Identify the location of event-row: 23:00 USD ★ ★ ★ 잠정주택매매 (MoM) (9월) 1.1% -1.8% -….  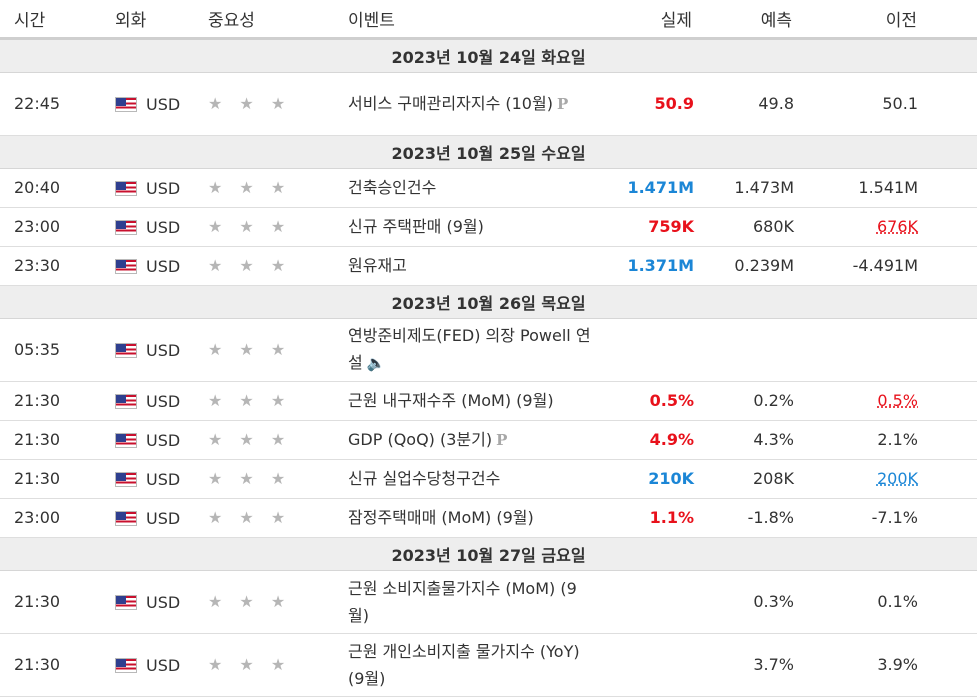
(488, 518).